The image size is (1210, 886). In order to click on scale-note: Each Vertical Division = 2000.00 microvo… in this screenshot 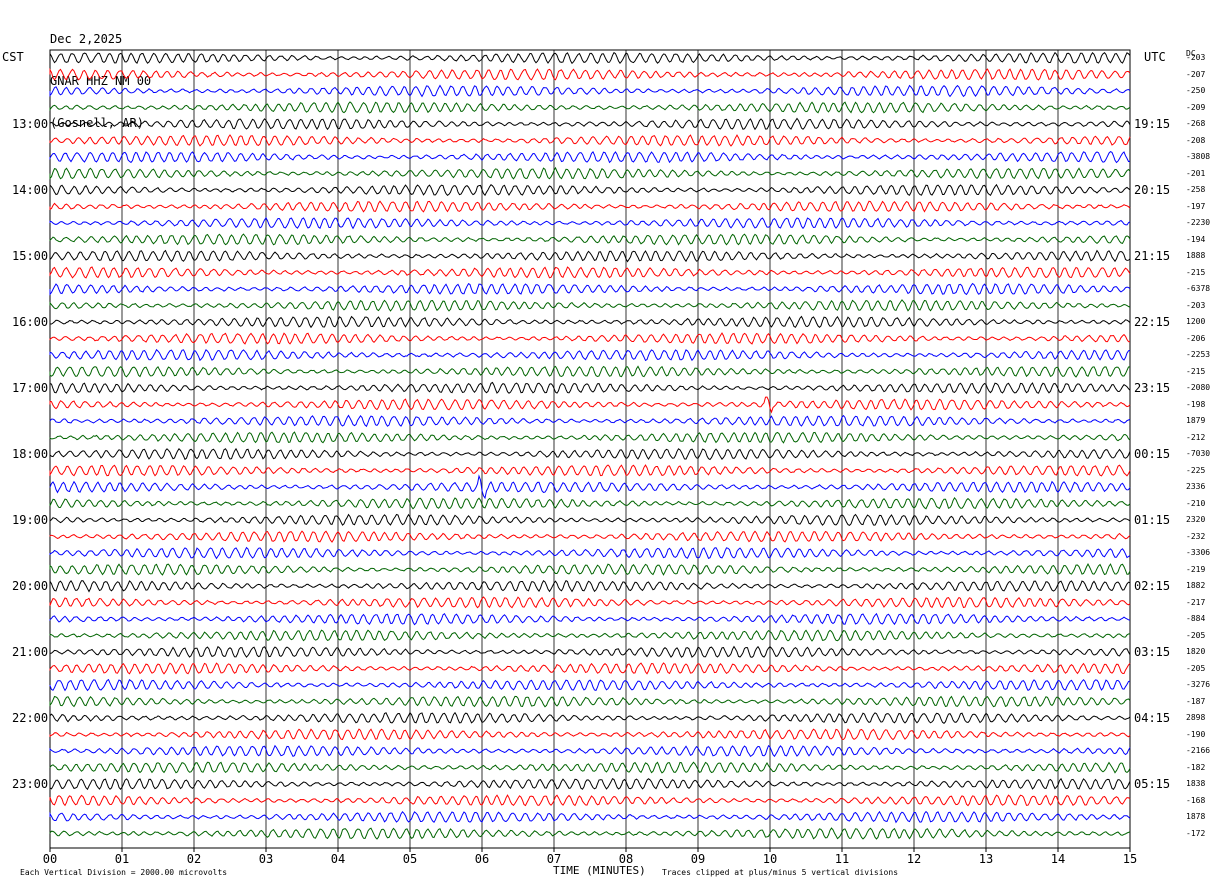, I will do `click(124, 872)`.